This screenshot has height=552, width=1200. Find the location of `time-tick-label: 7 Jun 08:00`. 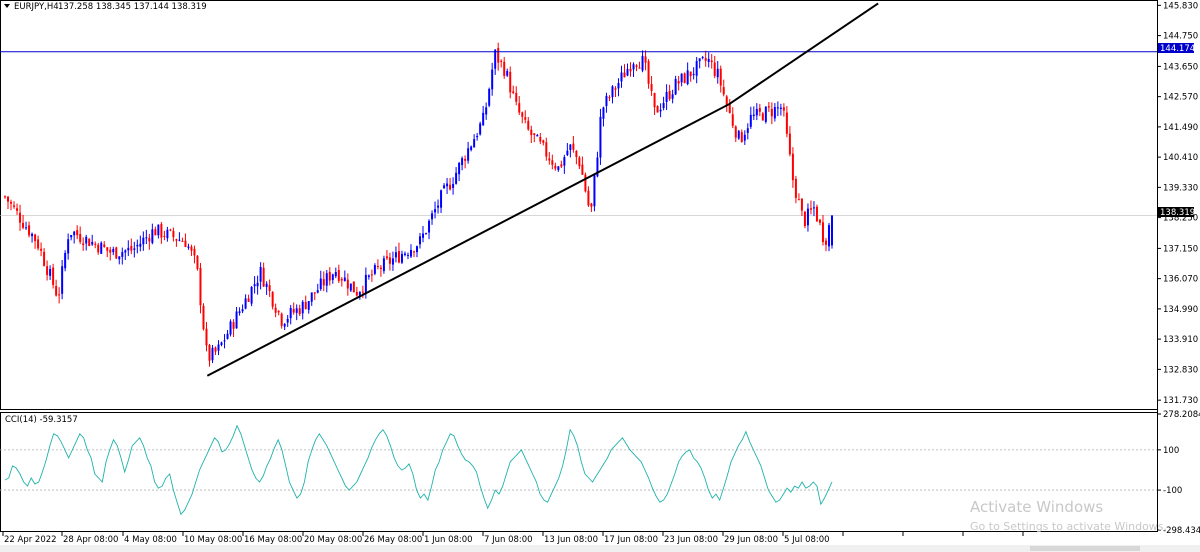

time-tick-label: 7 Jun 08:00 is located at coordinates (508, 540).